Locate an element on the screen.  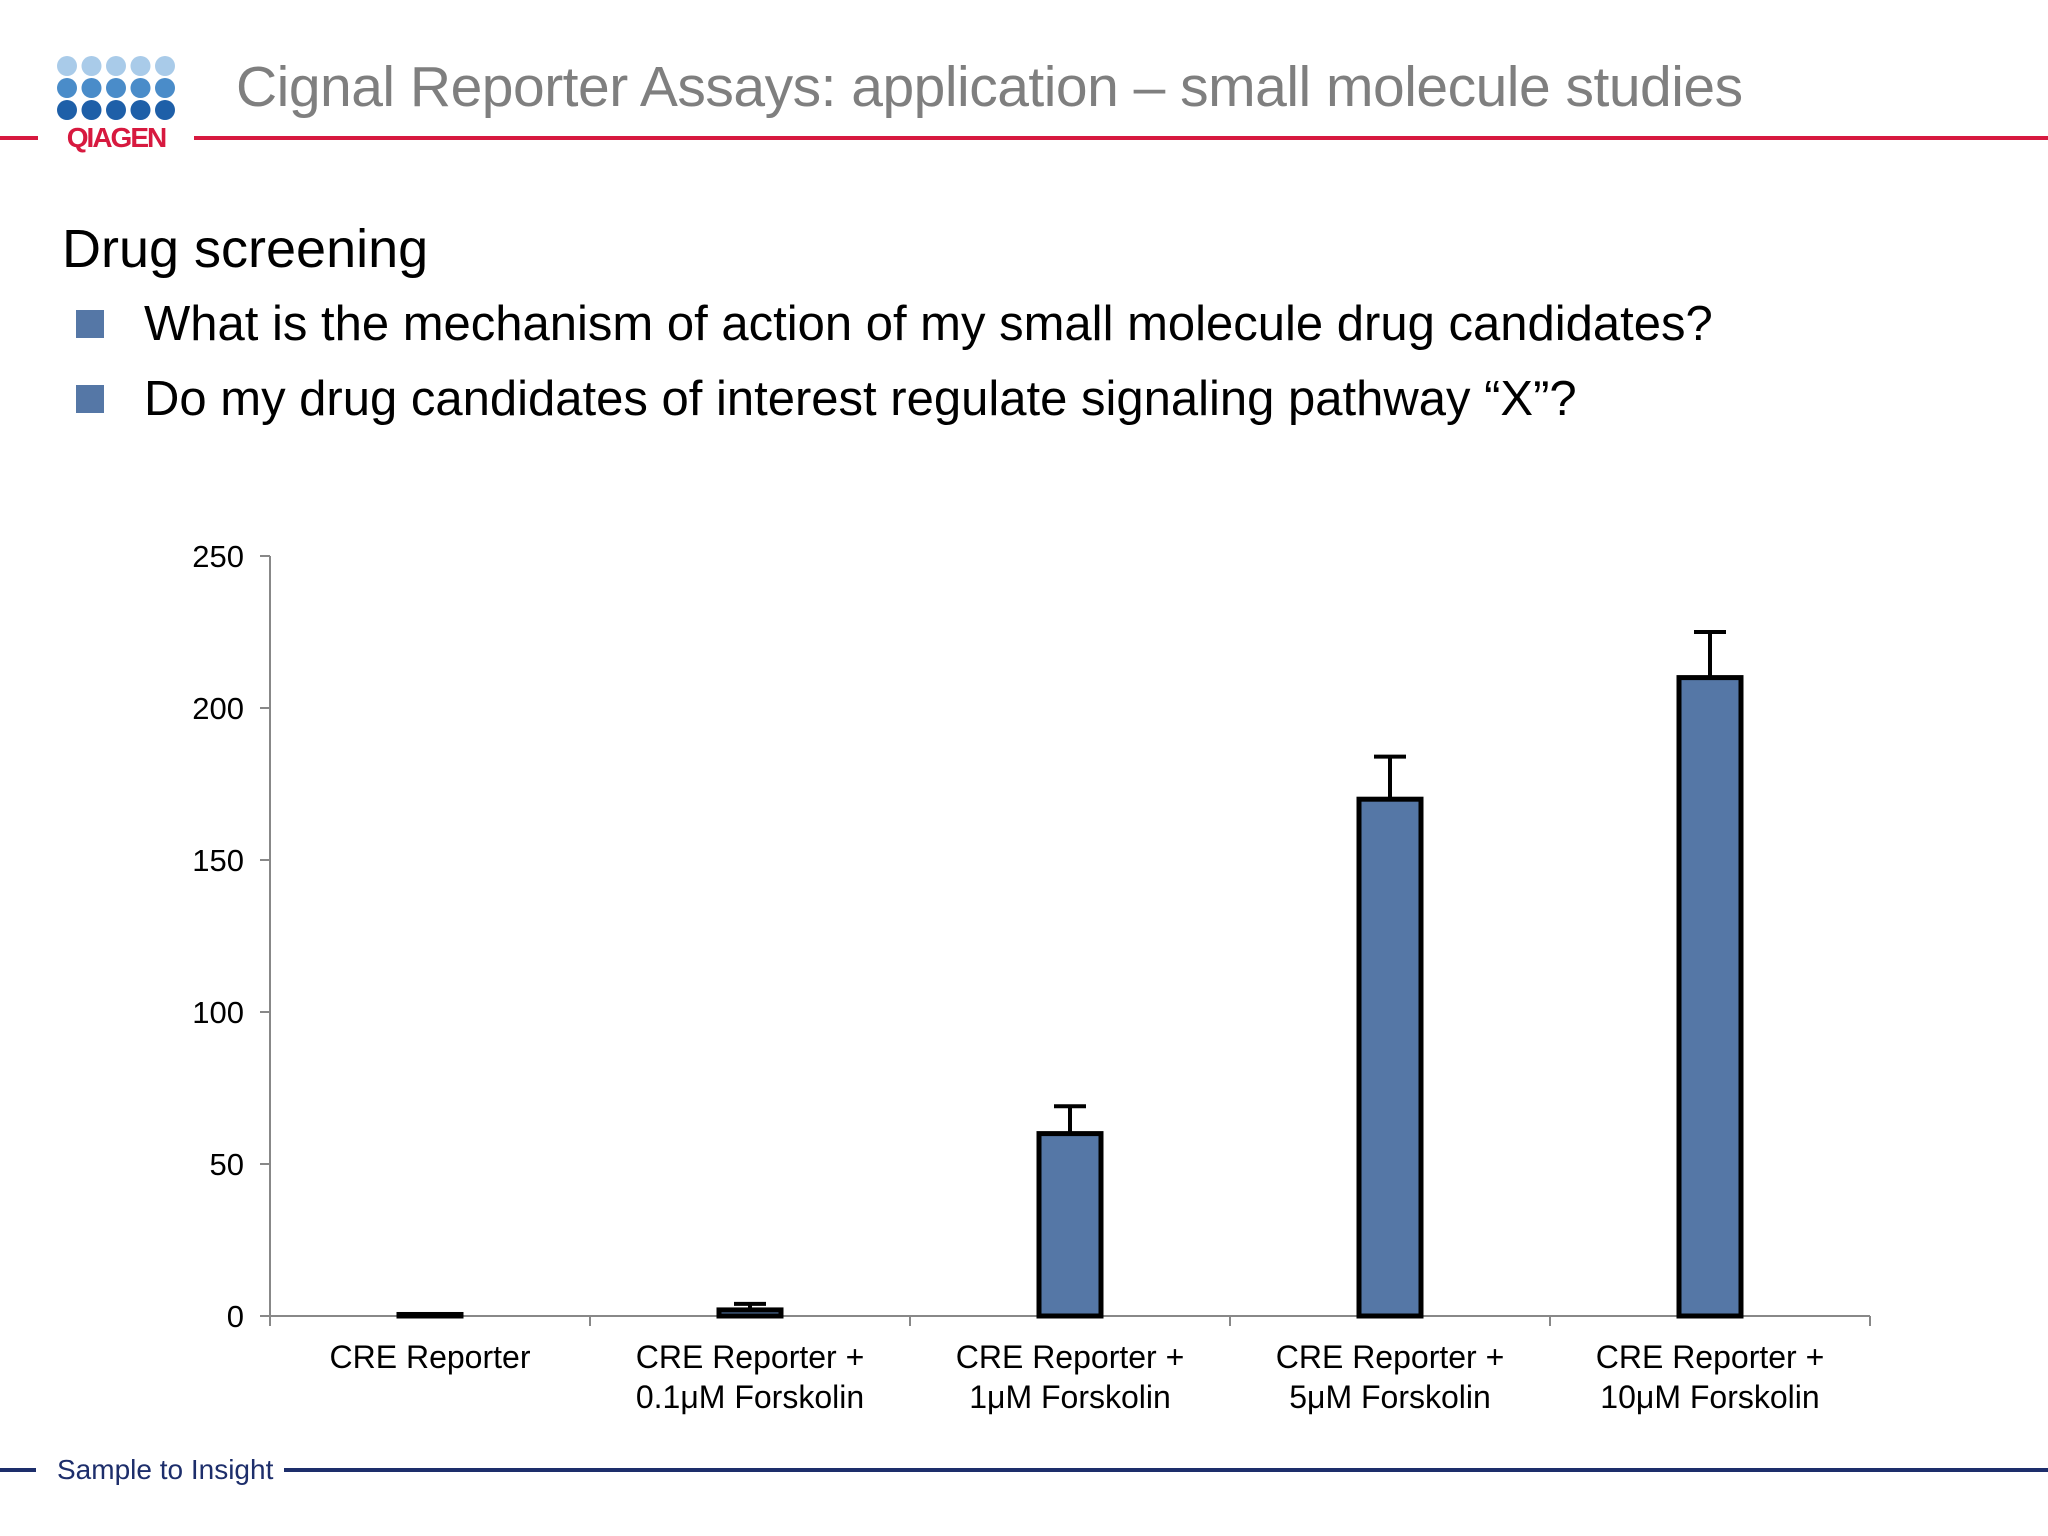
logo-text: QIAGEN is located at coordinates (116, 137).